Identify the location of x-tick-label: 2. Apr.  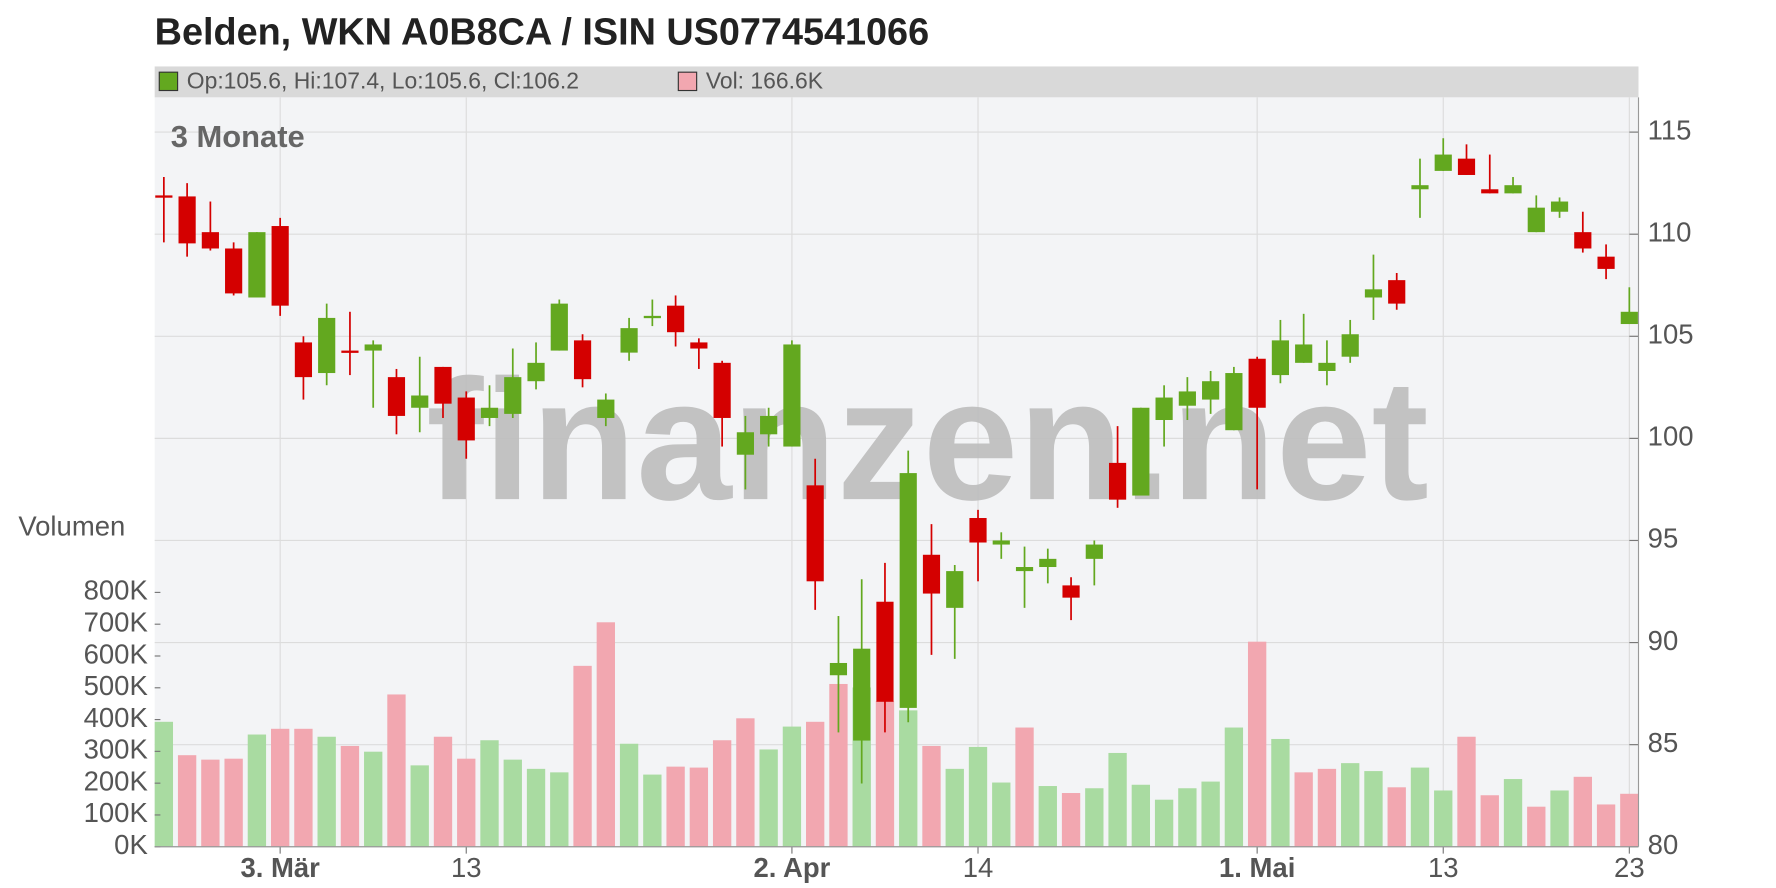
(791, 867).